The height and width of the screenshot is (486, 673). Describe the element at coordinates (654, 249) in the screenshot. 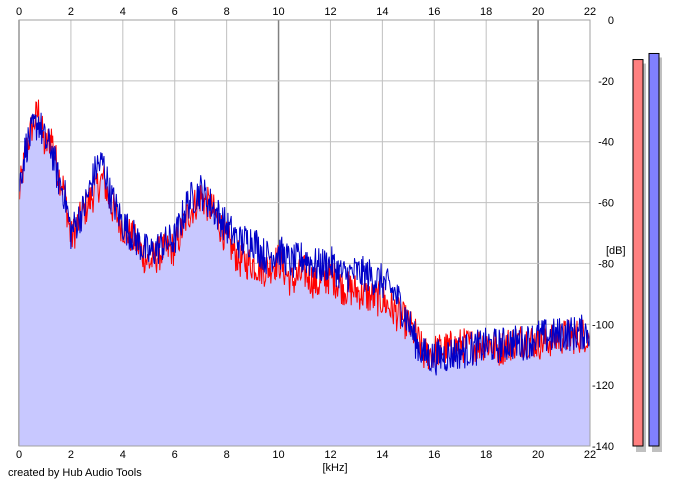

I see `right-level-meter` at that location.